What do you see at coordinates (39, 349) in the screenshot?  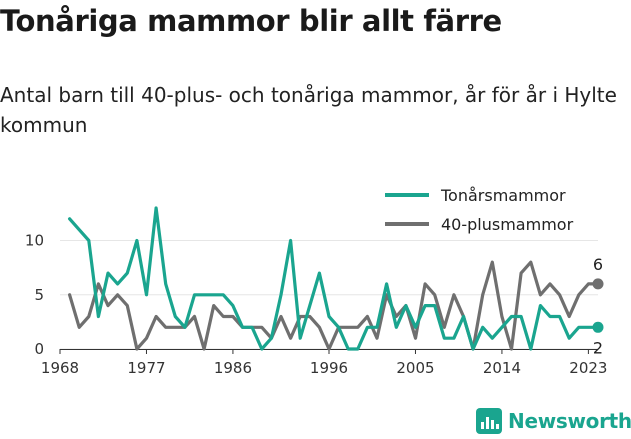 I see `y-tick-label: 0` at bounding box center [39, 349].